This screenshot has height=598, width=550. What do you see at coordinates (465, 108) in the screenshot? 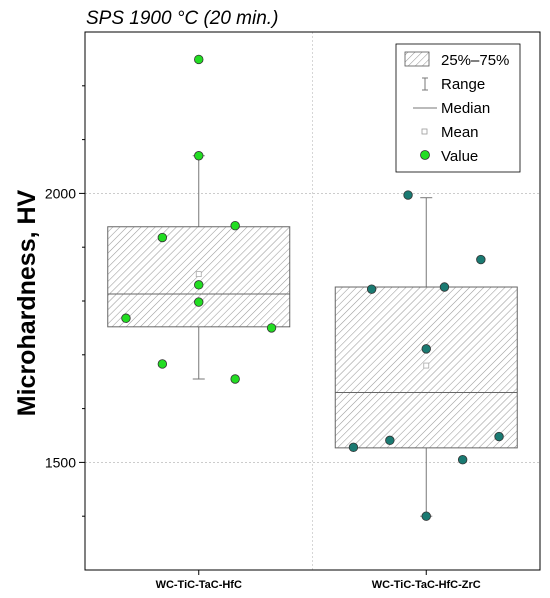
I see `legend-median-label: Median` at bounding box center [465, 108].